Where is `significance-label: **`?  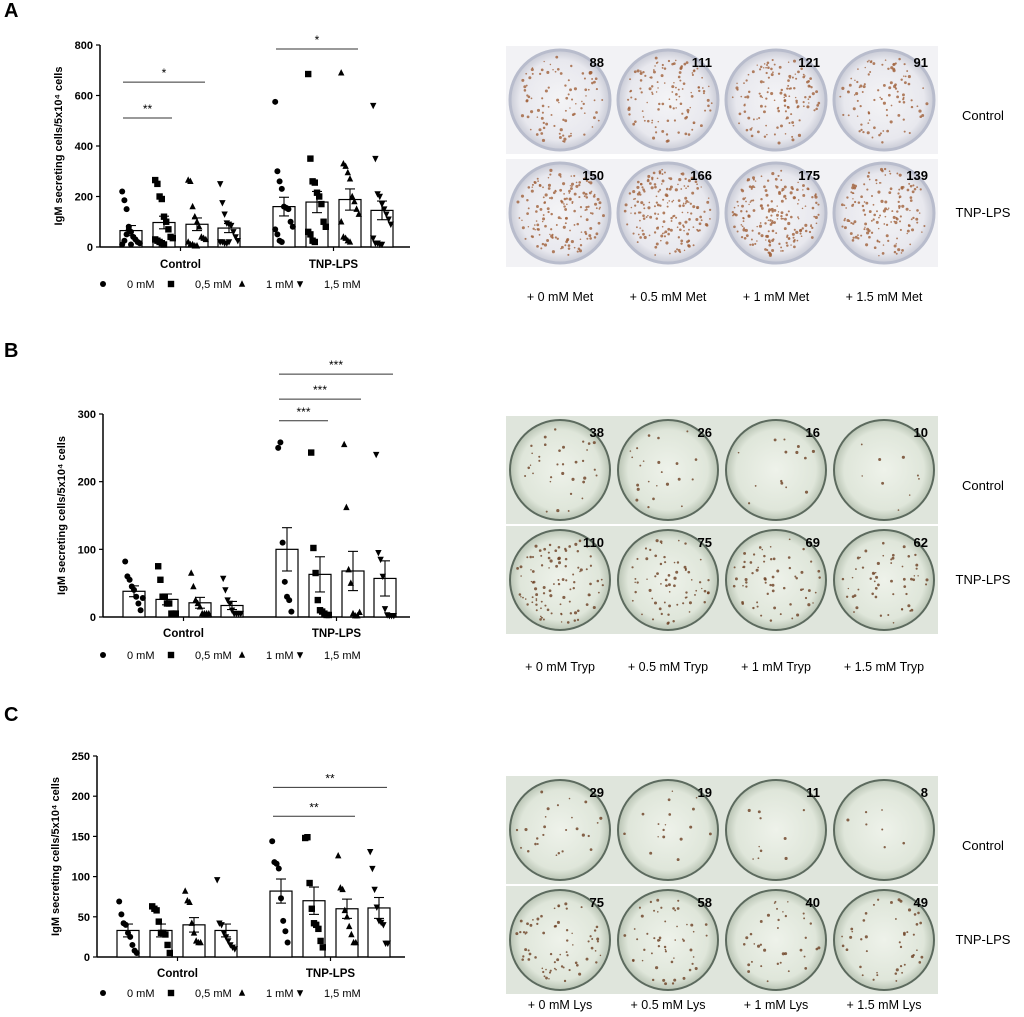
significance-label: ** is located at coordinates (314, 807).